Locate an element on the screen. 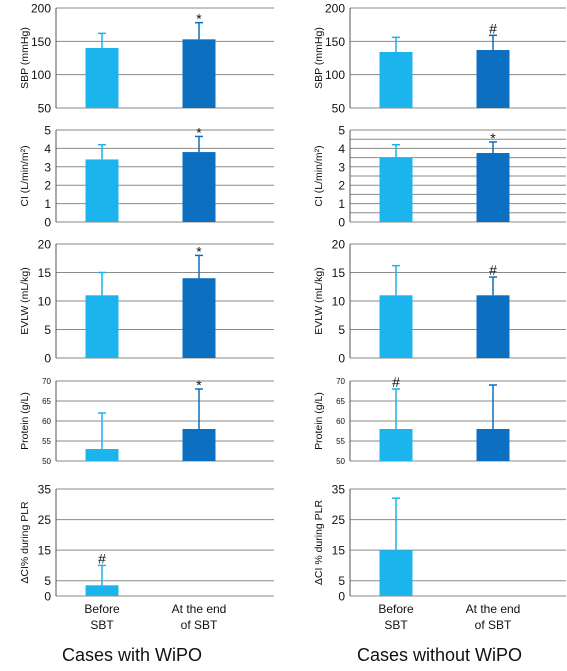 Image resolution: width=567 pixels, height=671 pixels. y-axis-label: ΔCI% during PLR is located at coordinates (25, 542).